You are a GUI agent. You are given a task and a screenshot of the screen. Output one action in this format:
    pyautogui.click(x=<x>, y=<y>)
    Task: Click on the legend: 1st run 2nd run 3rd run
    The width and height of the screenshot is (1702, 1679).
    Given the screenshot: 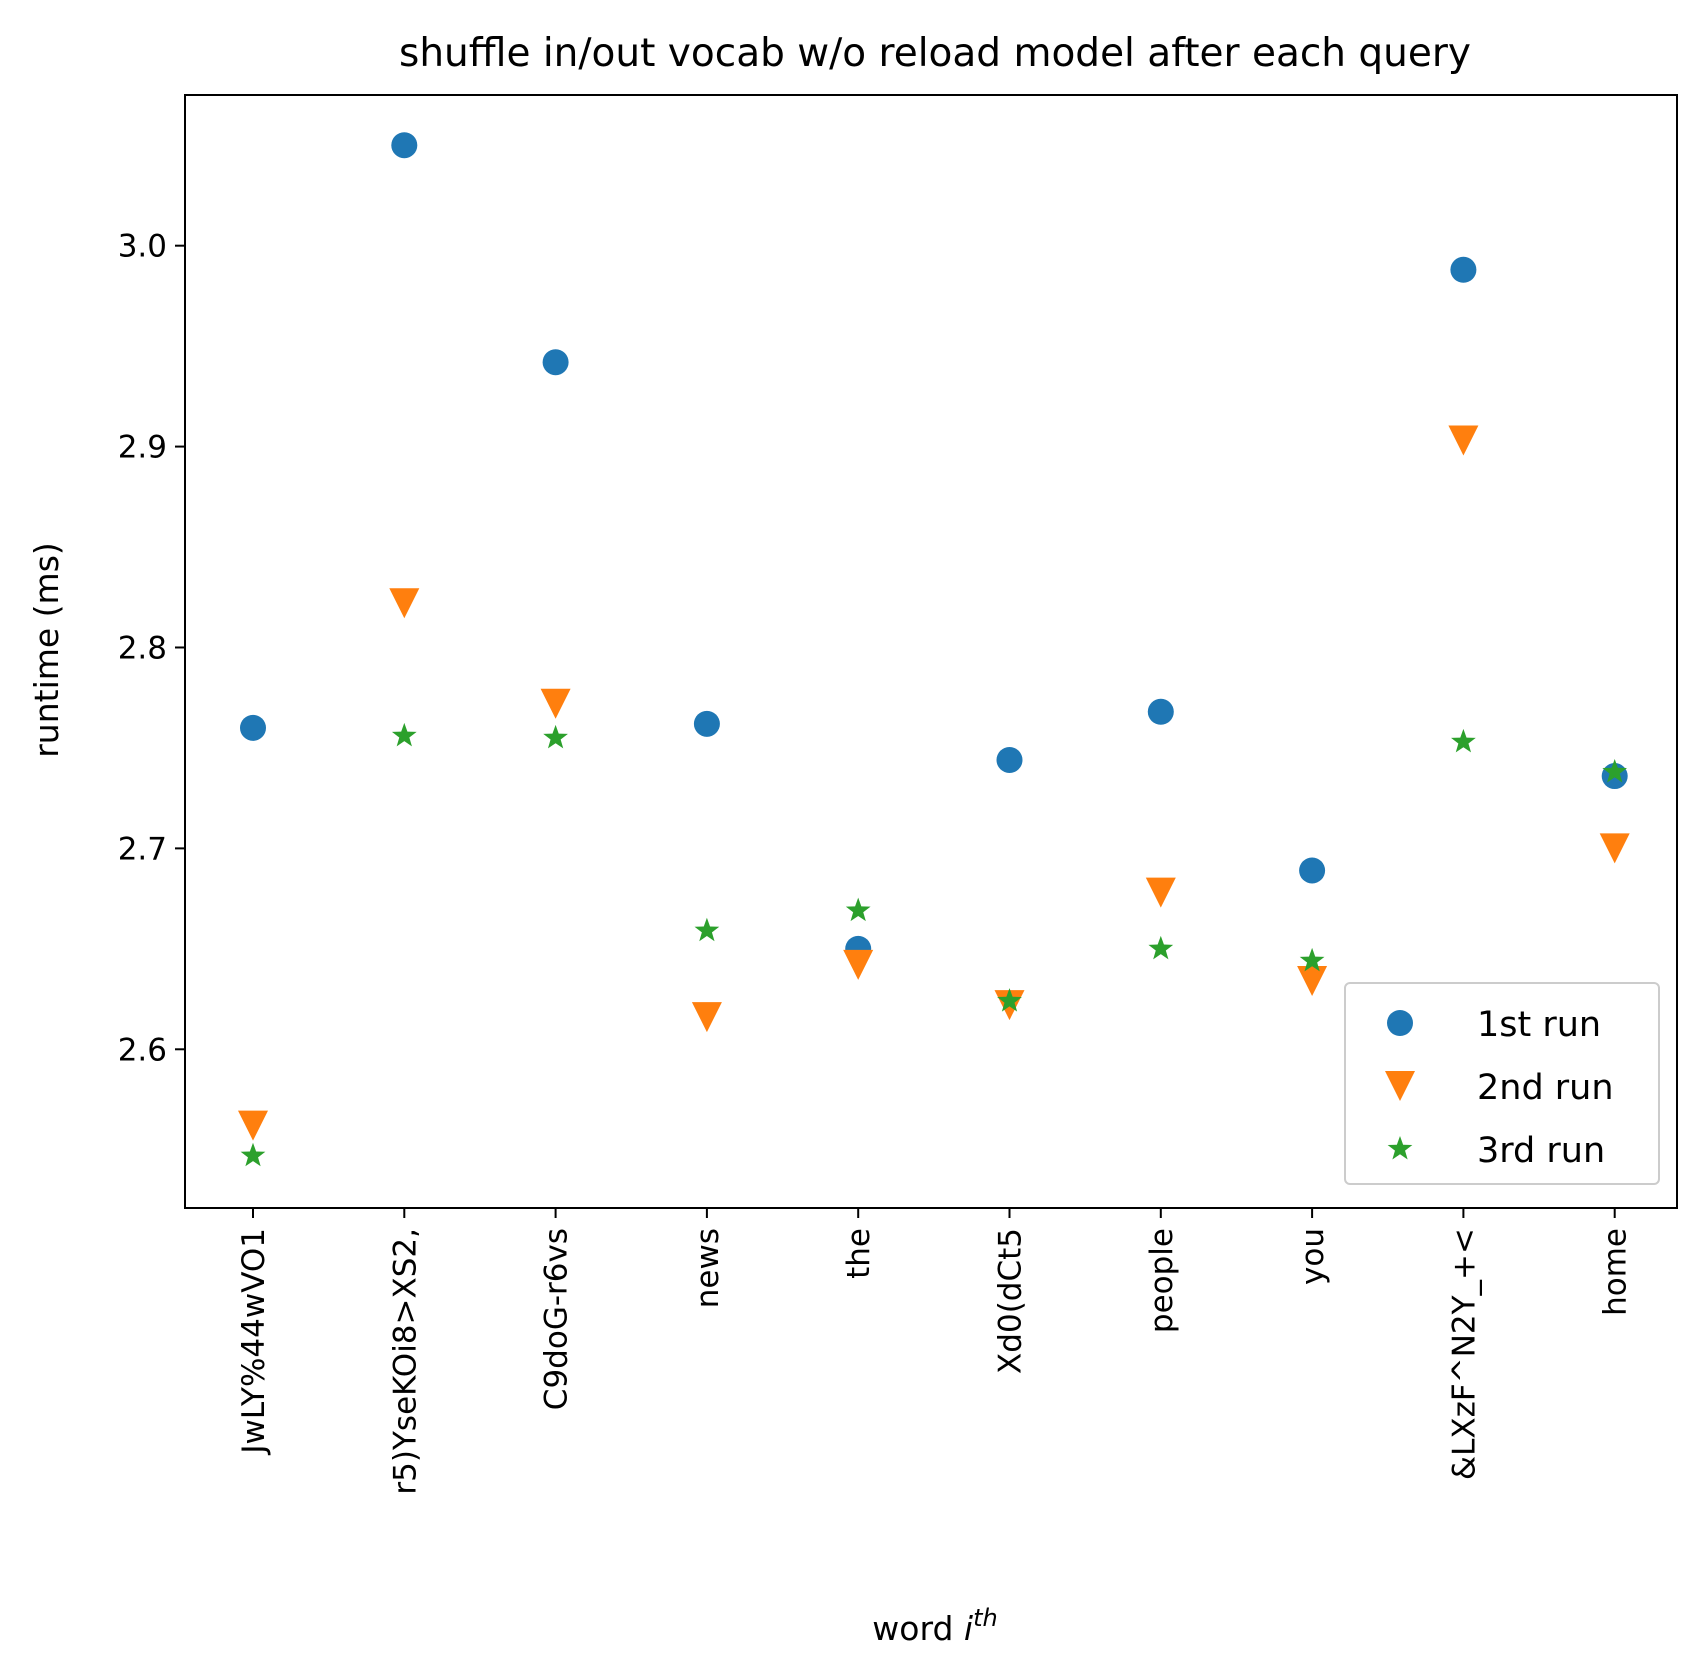 What is the action you would take?
    pyautogui.click(x=1502, y=1083)
    